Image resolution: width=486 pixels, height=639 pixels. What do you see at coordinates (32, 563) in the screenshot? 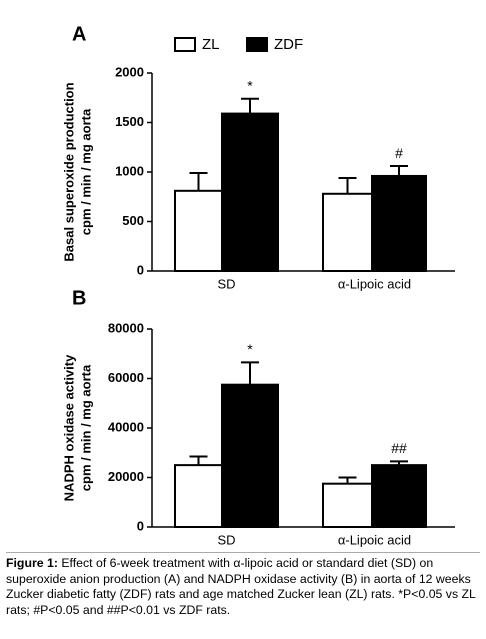
I see `caption-label: Figure 1:` at bounding box center [32, 563].